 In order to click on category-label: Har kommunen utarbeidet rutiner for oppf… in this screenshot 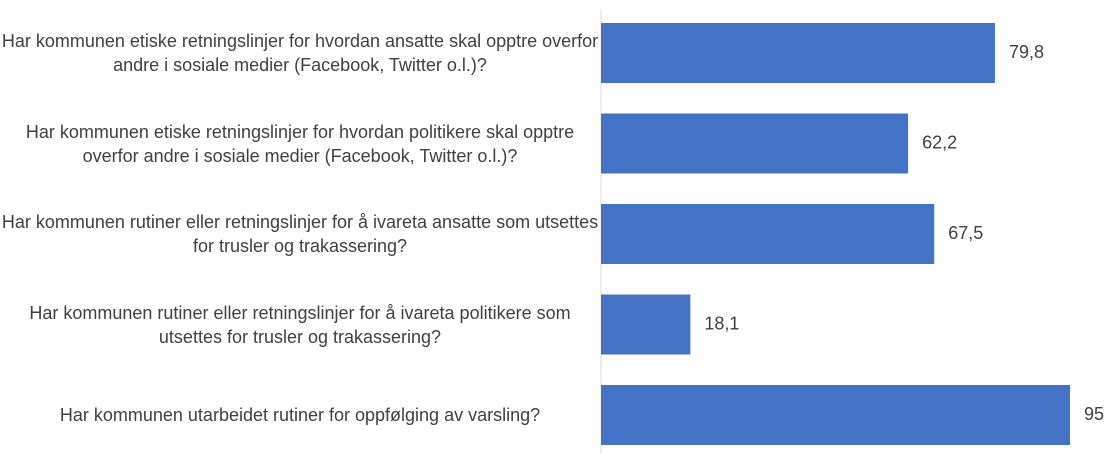, I will do `click(300, 415)`.